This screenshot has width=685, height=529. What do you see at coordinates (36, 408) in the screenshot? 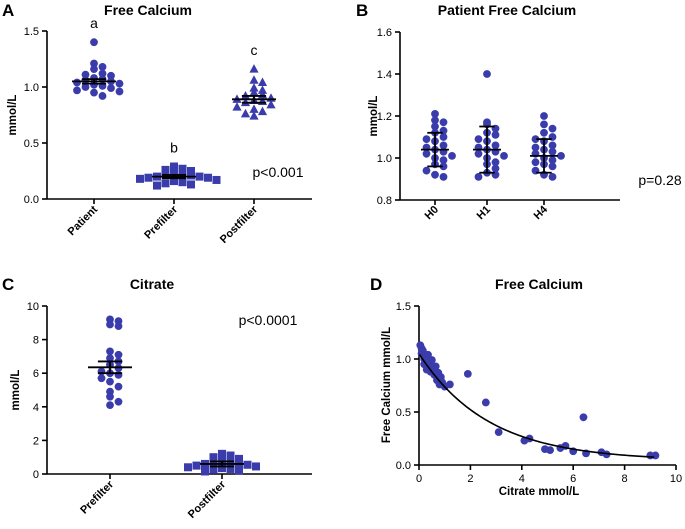
I see `y-tick-label: 4` at bounding box center [36, 408].